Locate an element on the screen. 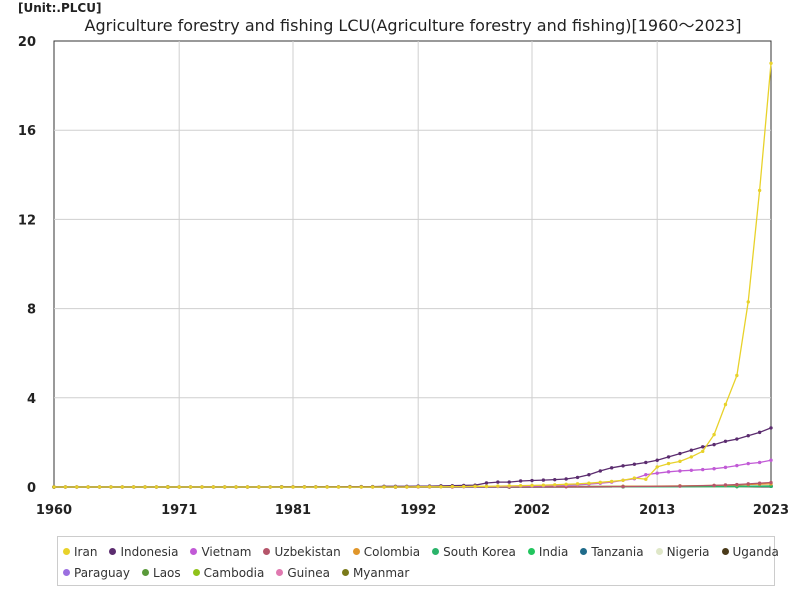 This screenshot has height=600, width=800. legend-label: Guinea is located at coordinates (308, 573).